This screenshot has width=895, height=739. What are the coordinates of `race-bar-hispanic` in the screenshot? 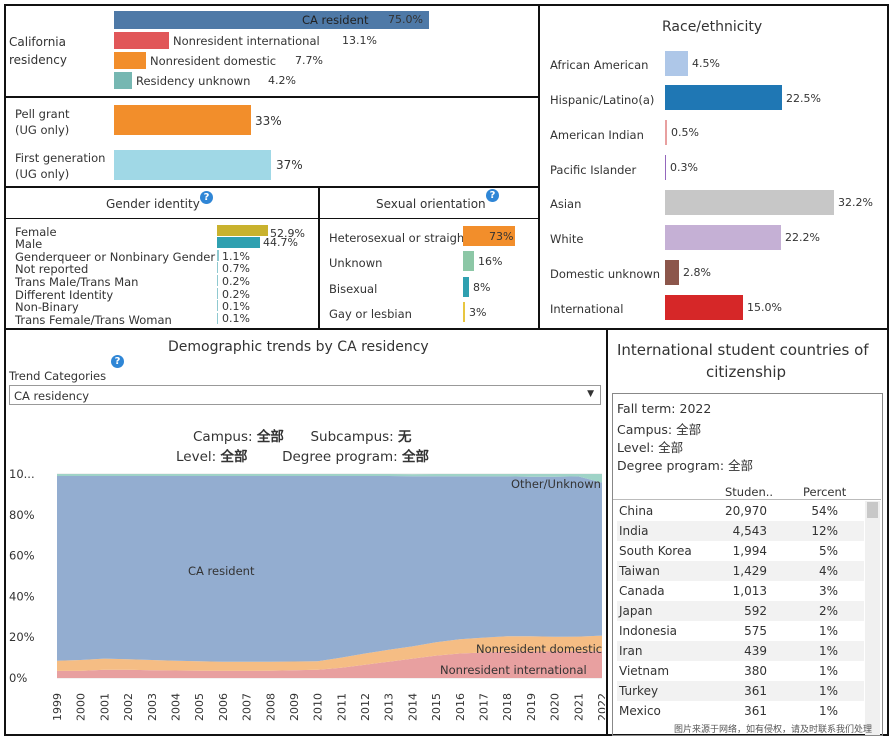 It's located at (723, 97).